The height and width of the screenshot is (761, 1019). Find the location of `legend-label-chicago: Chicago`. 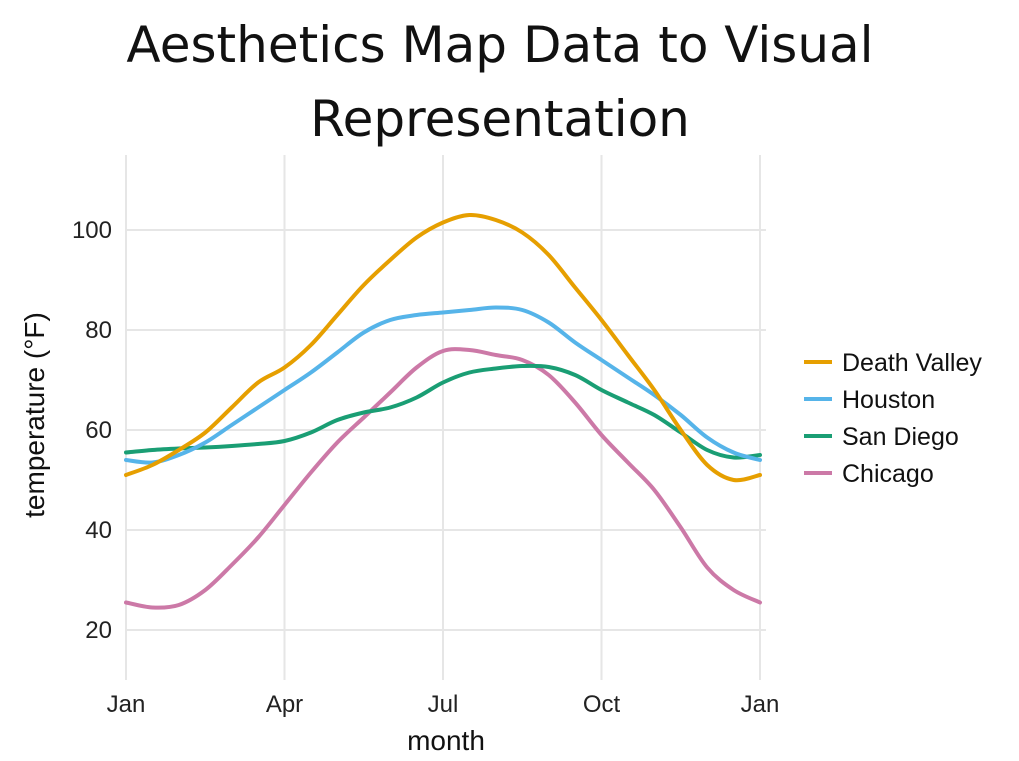

legend-label-chicago: Chicago is located at coordinates (888, 474).